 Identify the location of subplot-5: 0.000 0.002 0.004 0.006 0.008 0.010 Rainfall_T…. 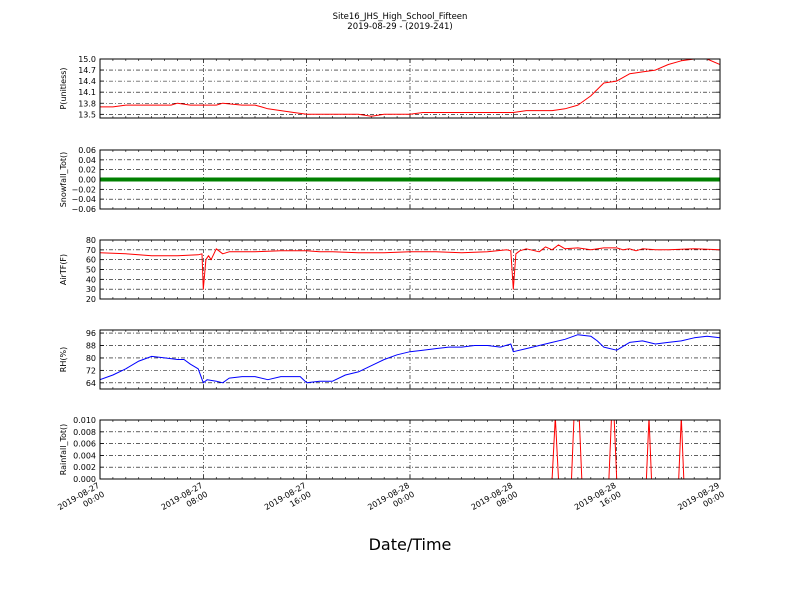
(390, 450).